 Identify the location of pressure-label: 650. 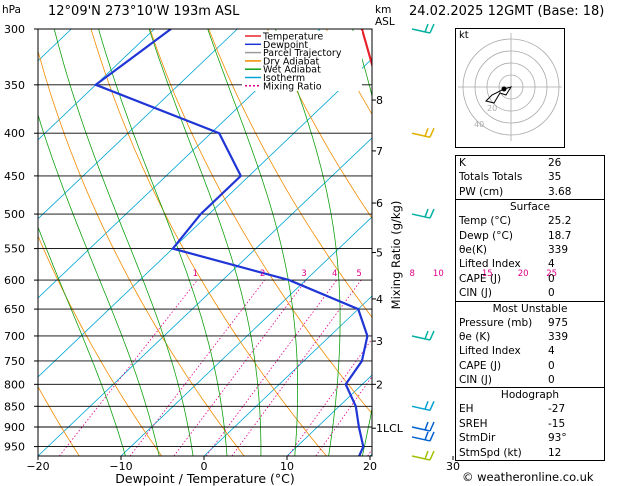
(14, 309).